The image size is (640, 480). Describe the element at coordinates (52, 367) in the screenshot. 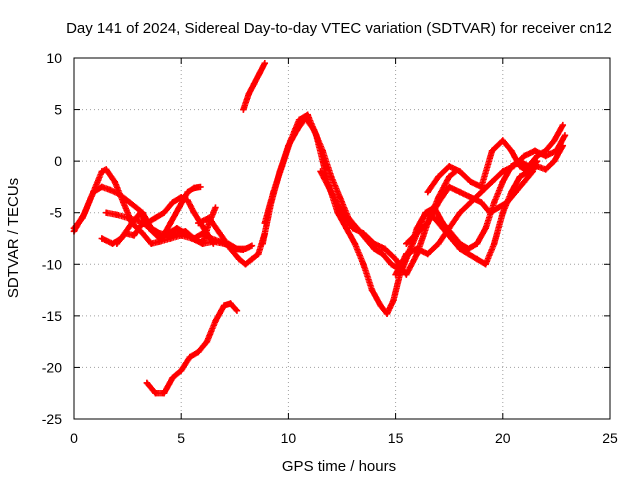

I see `y-tick-label: -20` at that location.